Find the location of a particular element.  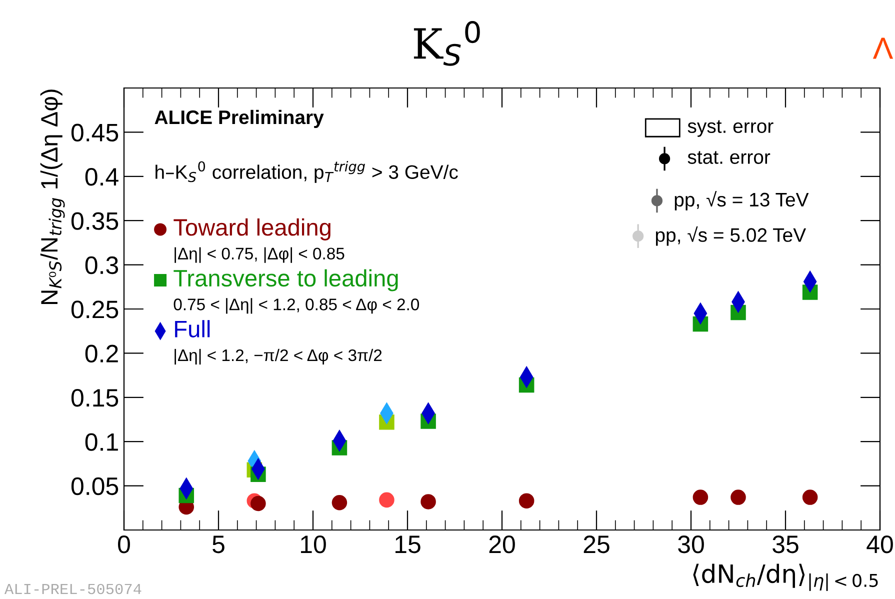

annotation: stat. error is located at coordinates (729, 157).